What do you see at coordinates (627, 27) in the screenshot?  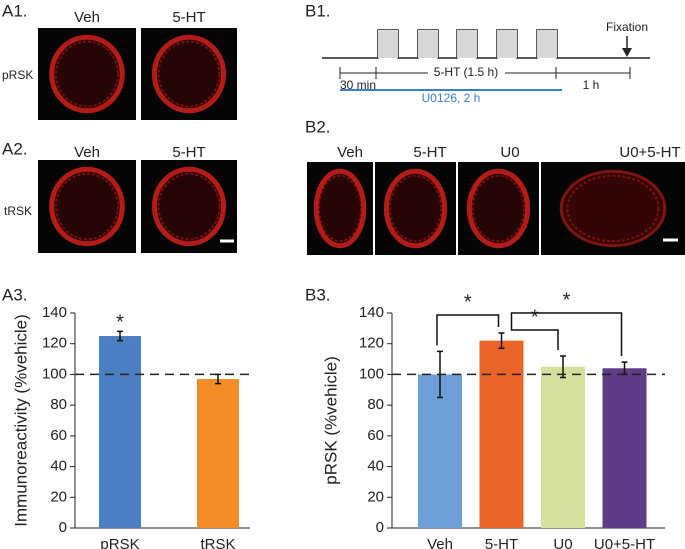 I see `protocol-label: Fixation` at bounding box center [627, 27].